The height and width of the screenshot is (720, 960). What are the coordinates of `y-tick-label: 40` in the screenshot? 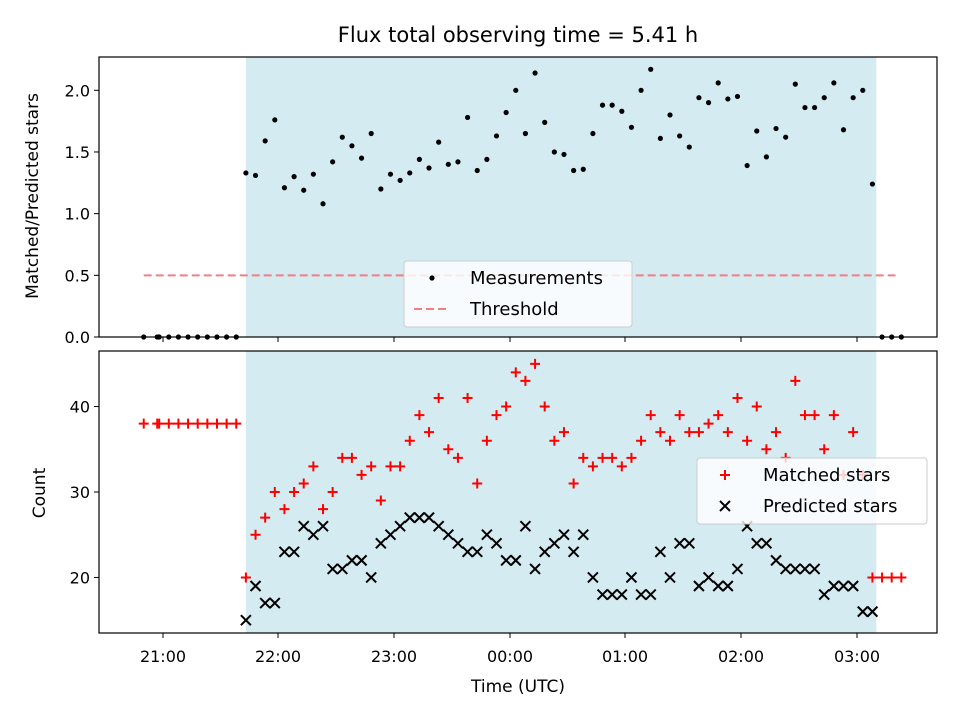 It's located at (80, 407).